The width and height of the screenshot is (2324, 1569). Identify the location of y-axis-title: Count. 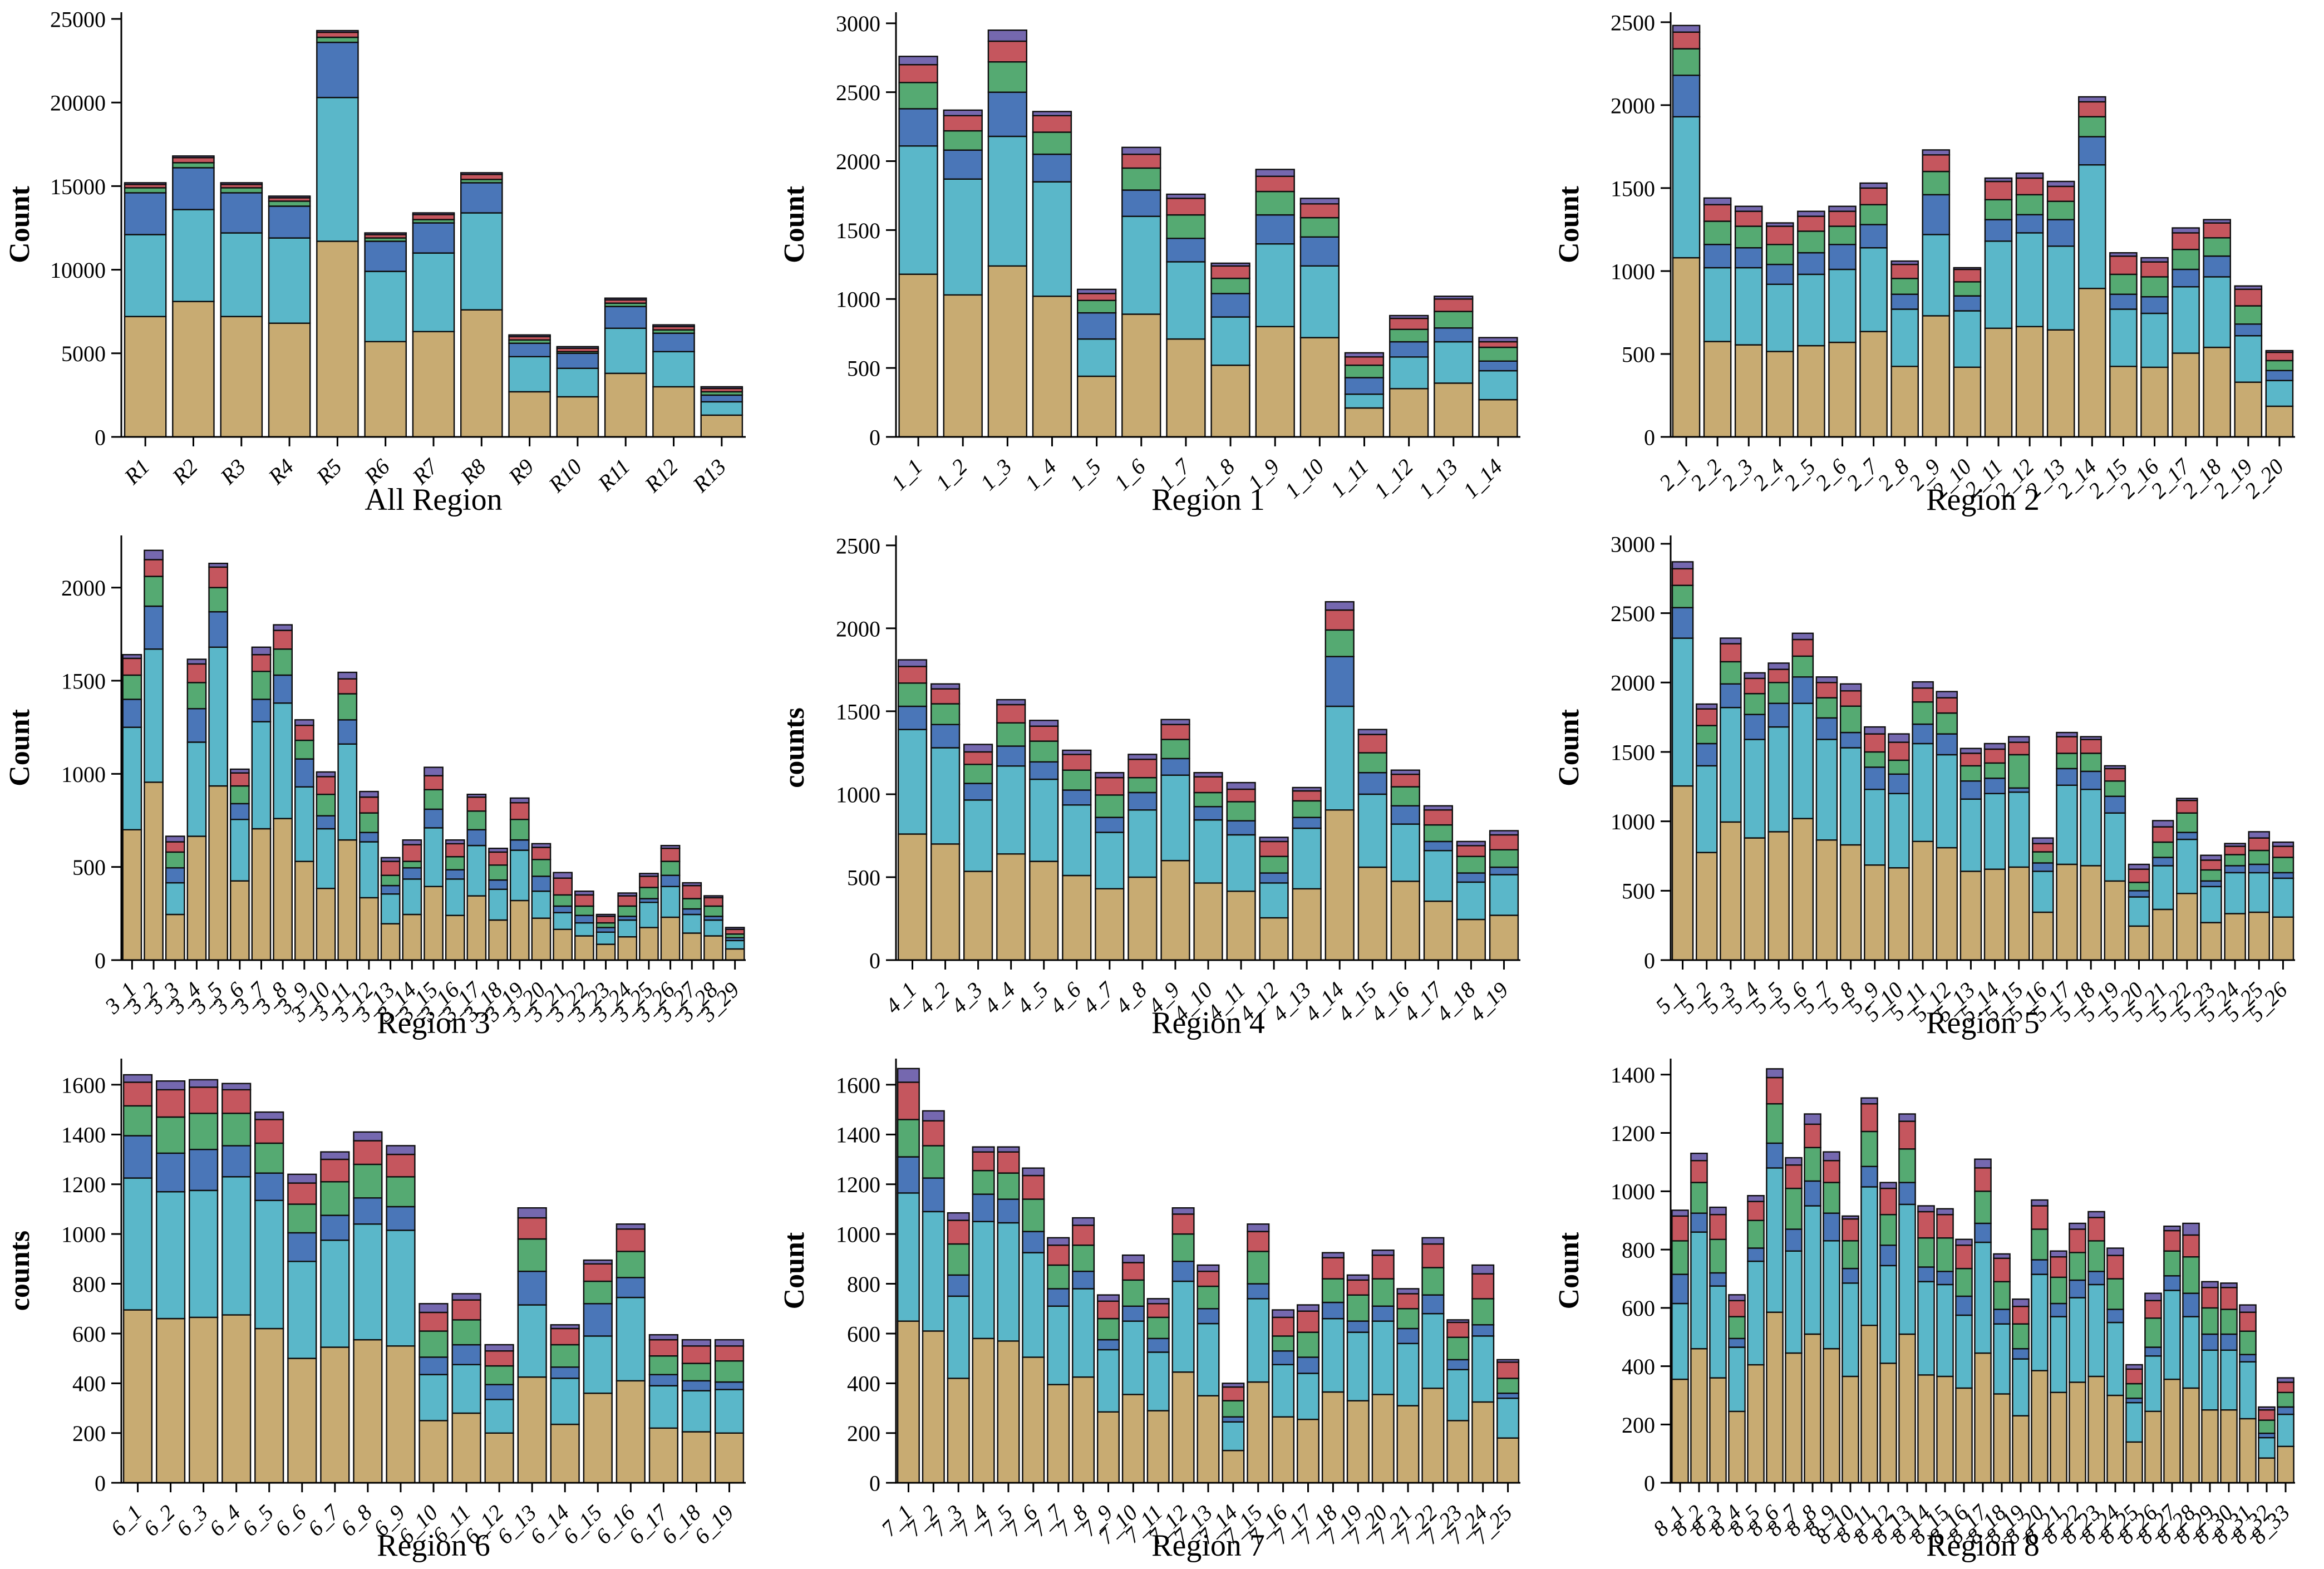
(1569, 748).